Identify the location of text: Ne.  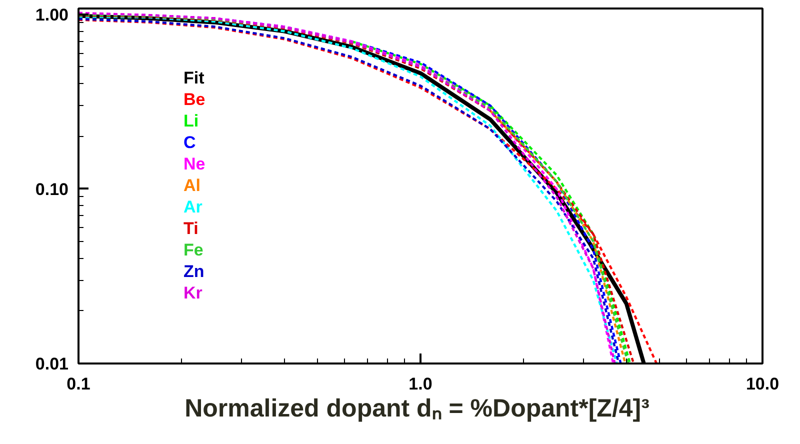
(195, 164).